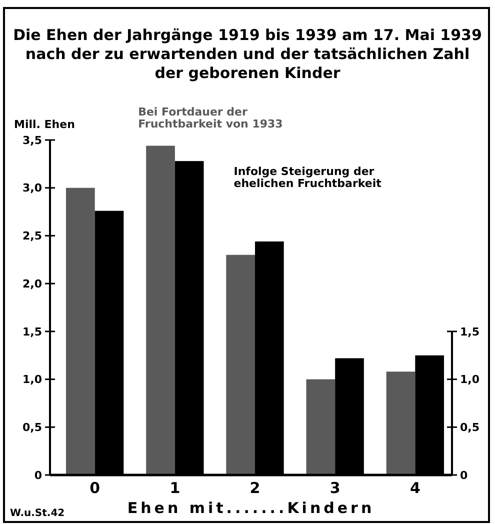  Describe the element at coordinates (95, 488) in the screenshot. I see `x-tick-label: 0` at that location.